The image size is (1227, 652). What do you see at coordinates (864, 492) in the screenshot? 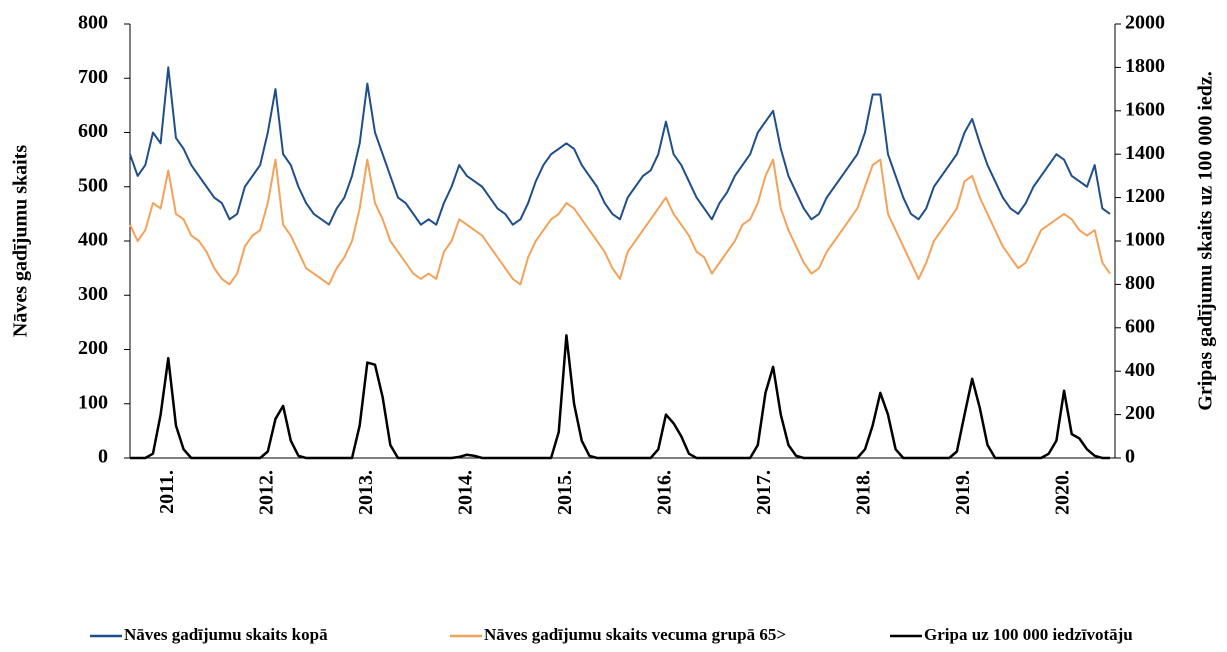
I see `x-tick-label: 2018.` at bounding box center [864, 492].